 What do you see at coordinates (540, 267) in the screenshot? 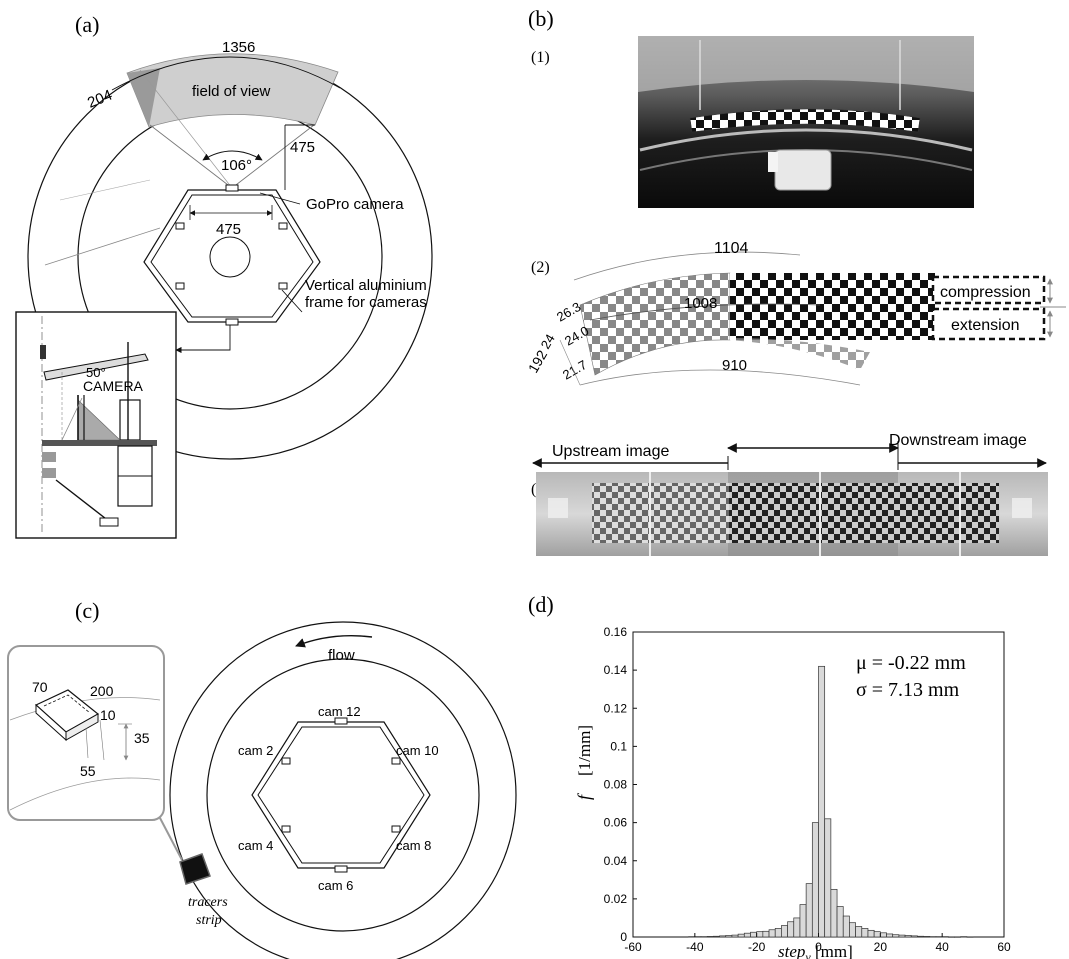
I see `sub-2-label: (2)` at bounding box center [540, 267].